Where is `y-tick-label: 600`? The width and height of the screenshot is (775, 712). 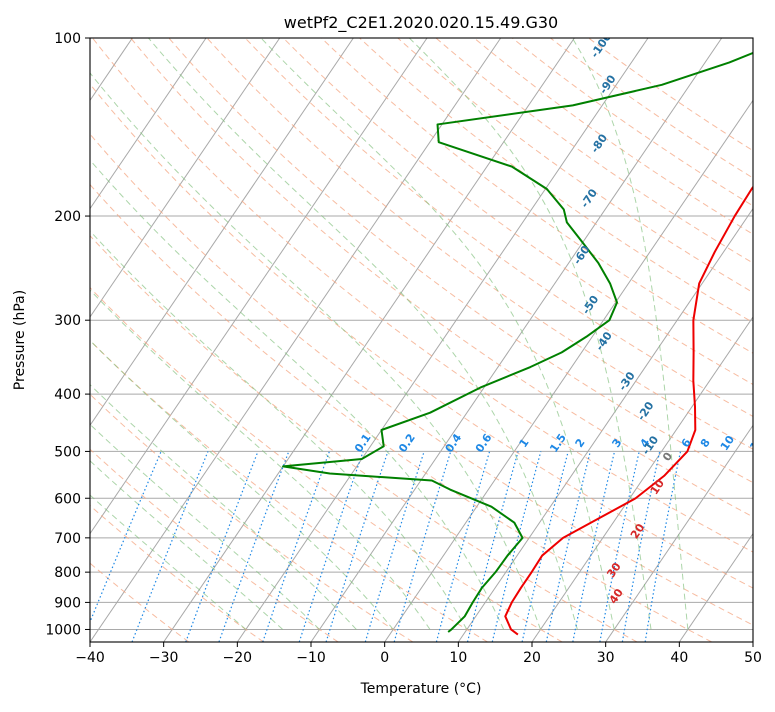
y-tick-label: 600 is located at coordinates (67, 499).